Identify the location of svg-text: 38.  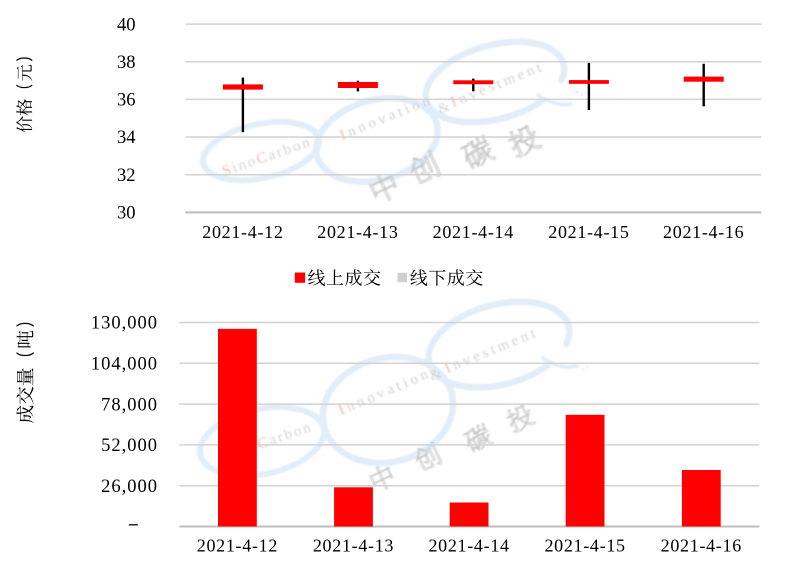
(126, 63).